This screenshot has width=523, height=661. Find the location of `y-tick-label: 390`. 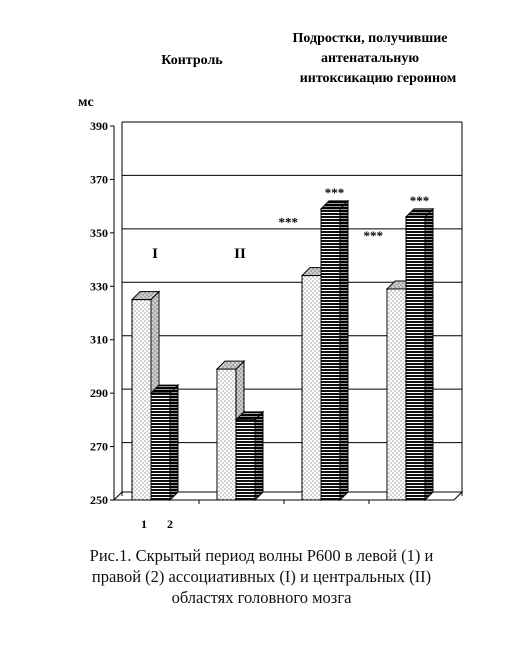

y-tick-label: 390 is located at coordinates (99, 126).